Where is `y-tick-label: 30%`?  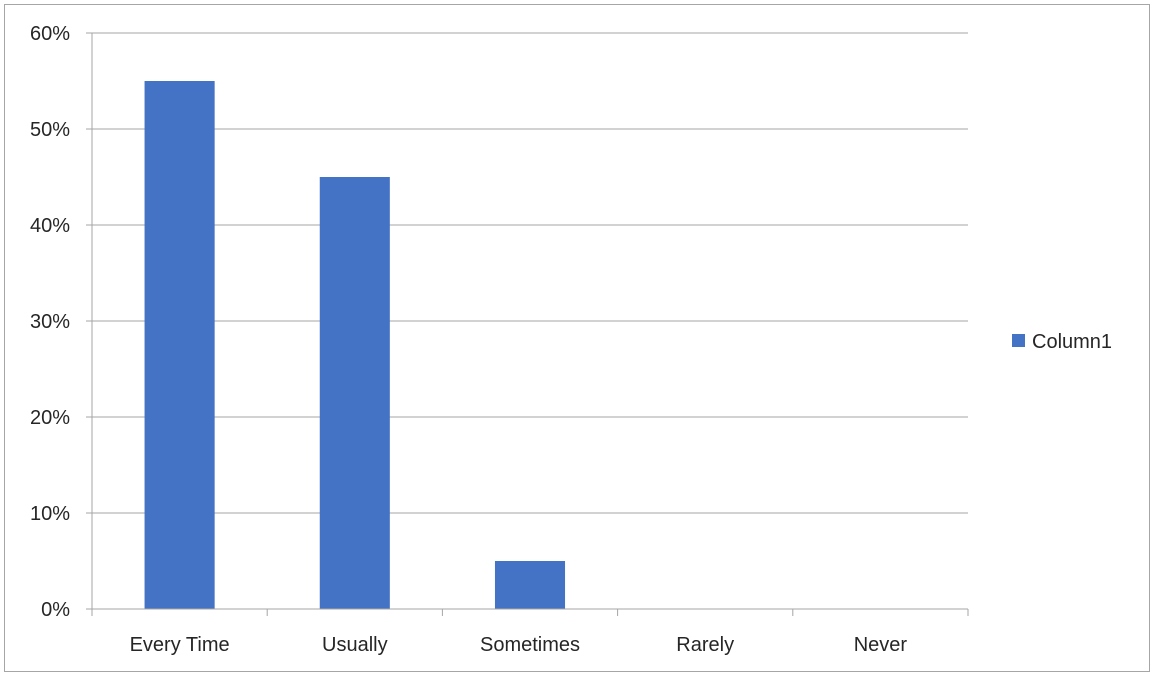
y-tick-label: 30% is located at coordinates (50, 322).